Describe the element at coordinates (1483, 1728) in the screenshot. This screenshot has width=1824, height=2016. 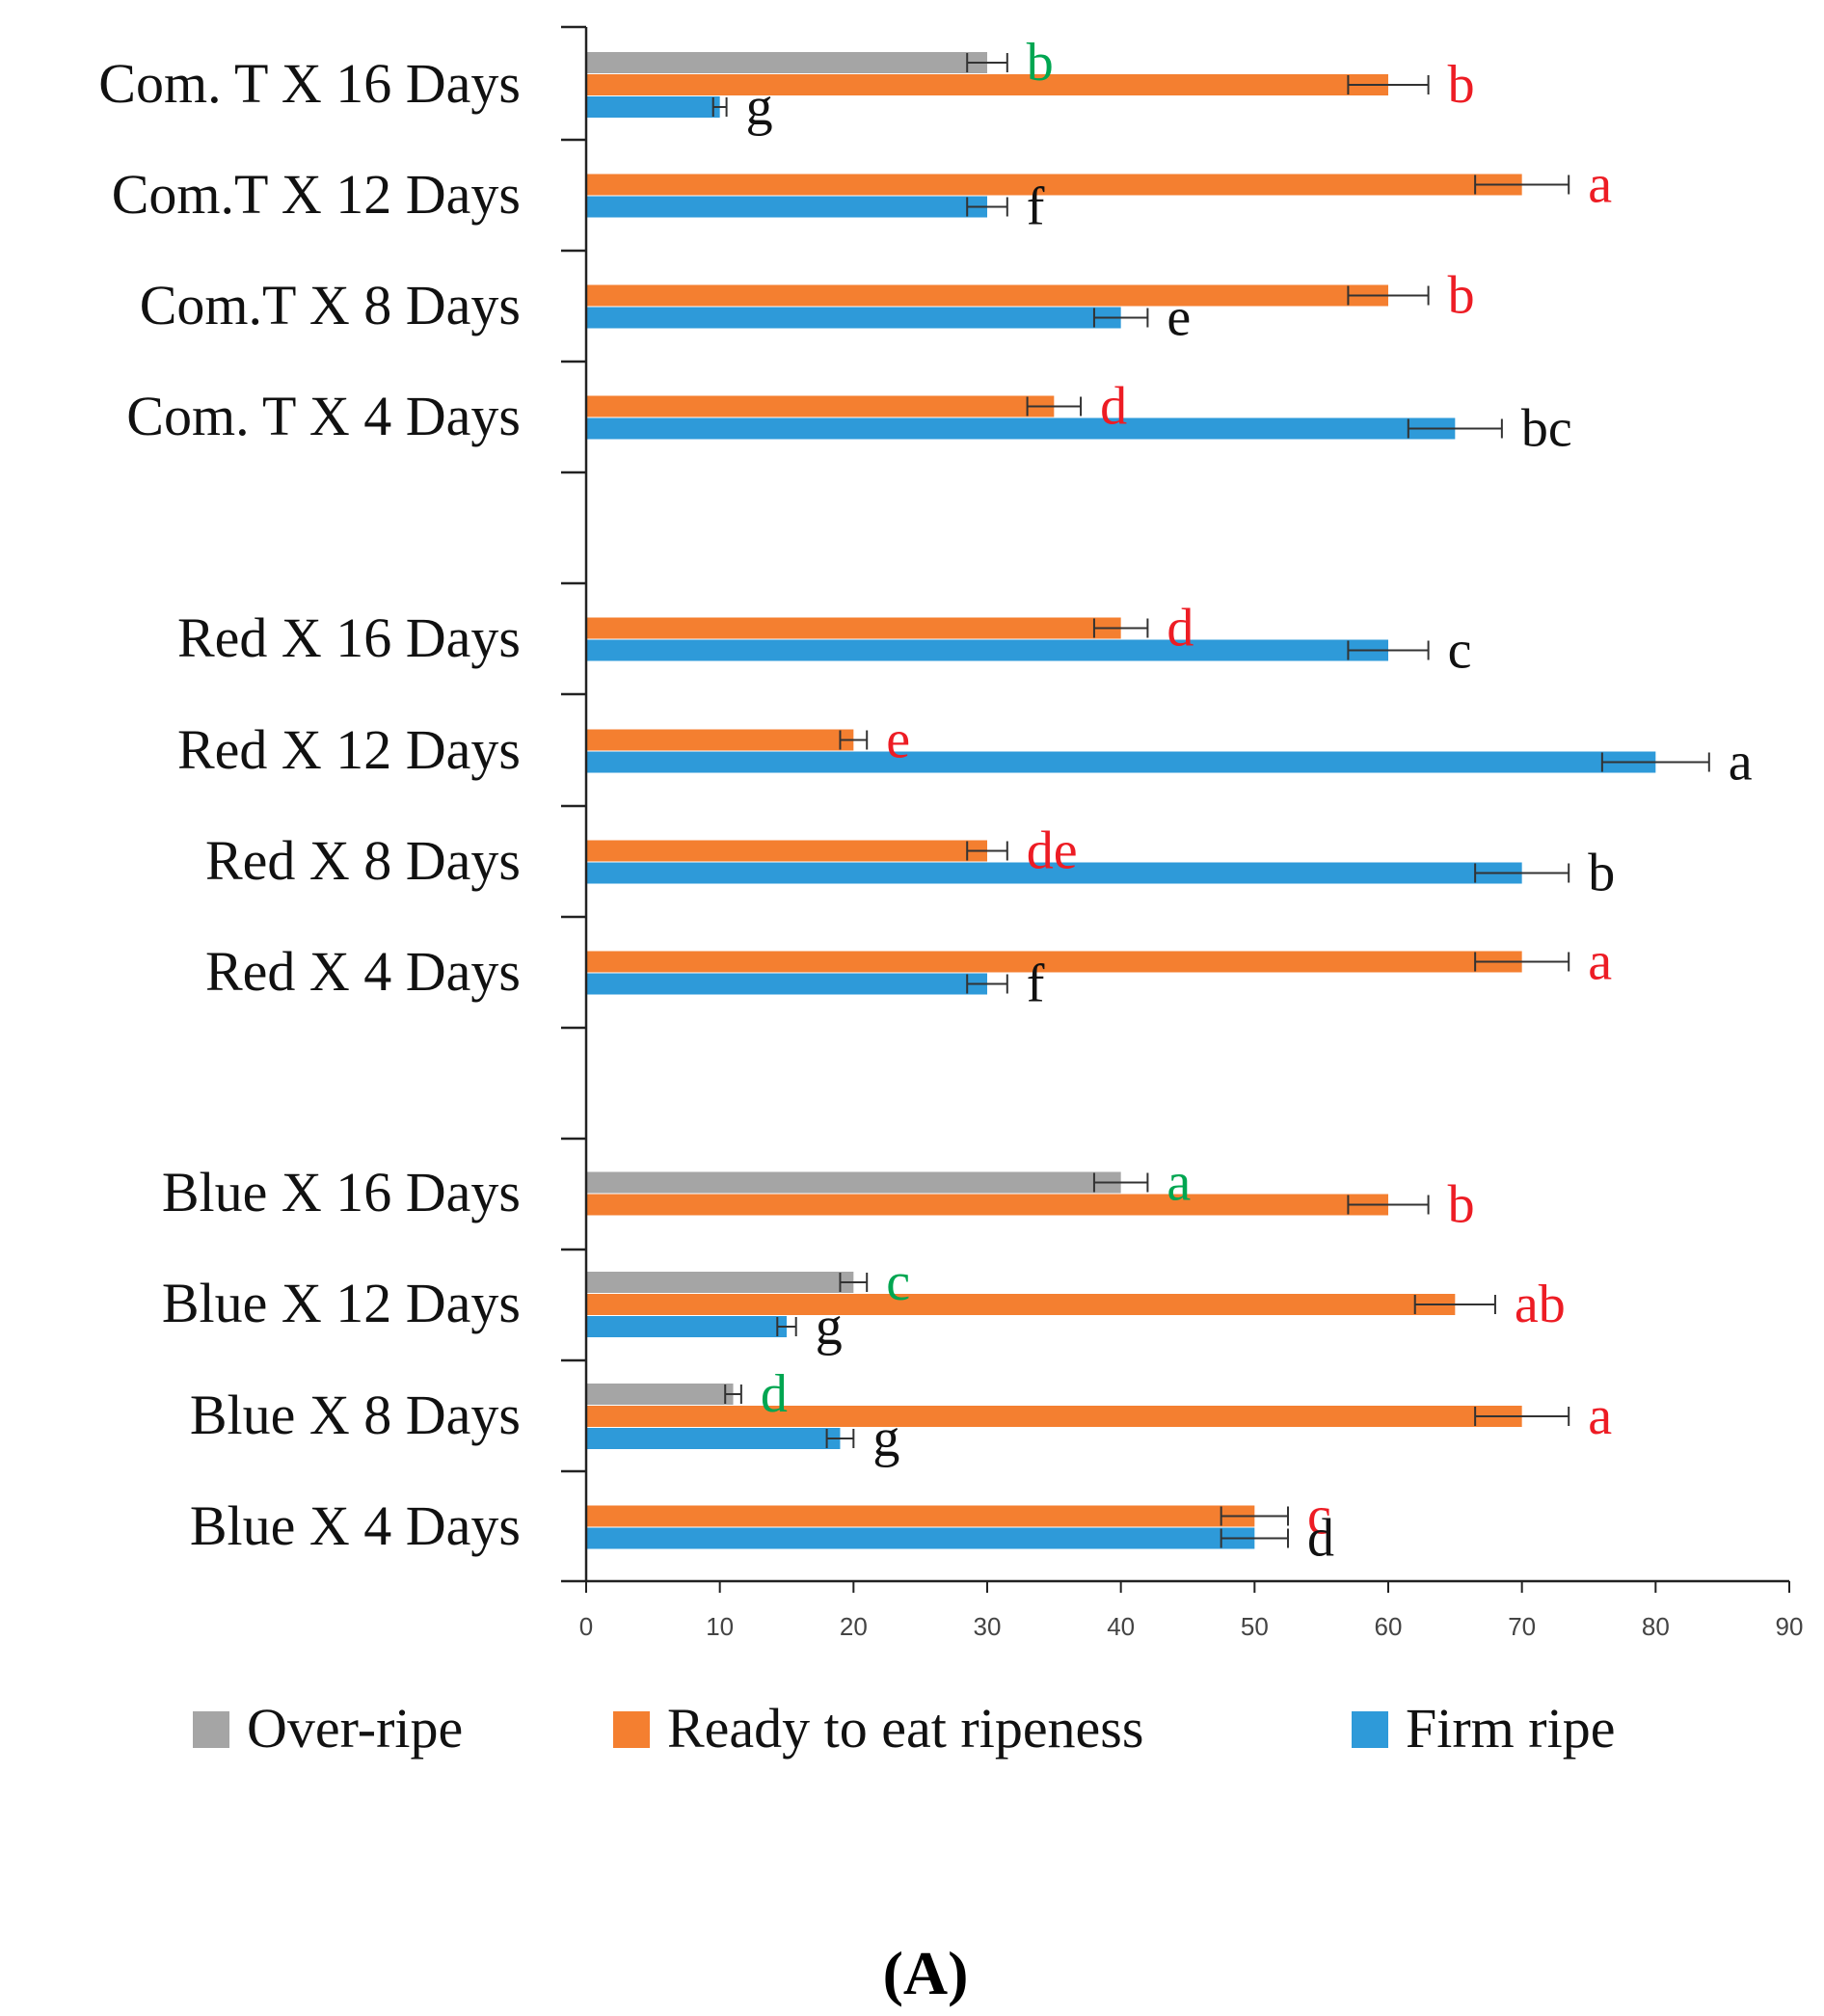
I see `legend-item-firm: Firm ripe` at that location.